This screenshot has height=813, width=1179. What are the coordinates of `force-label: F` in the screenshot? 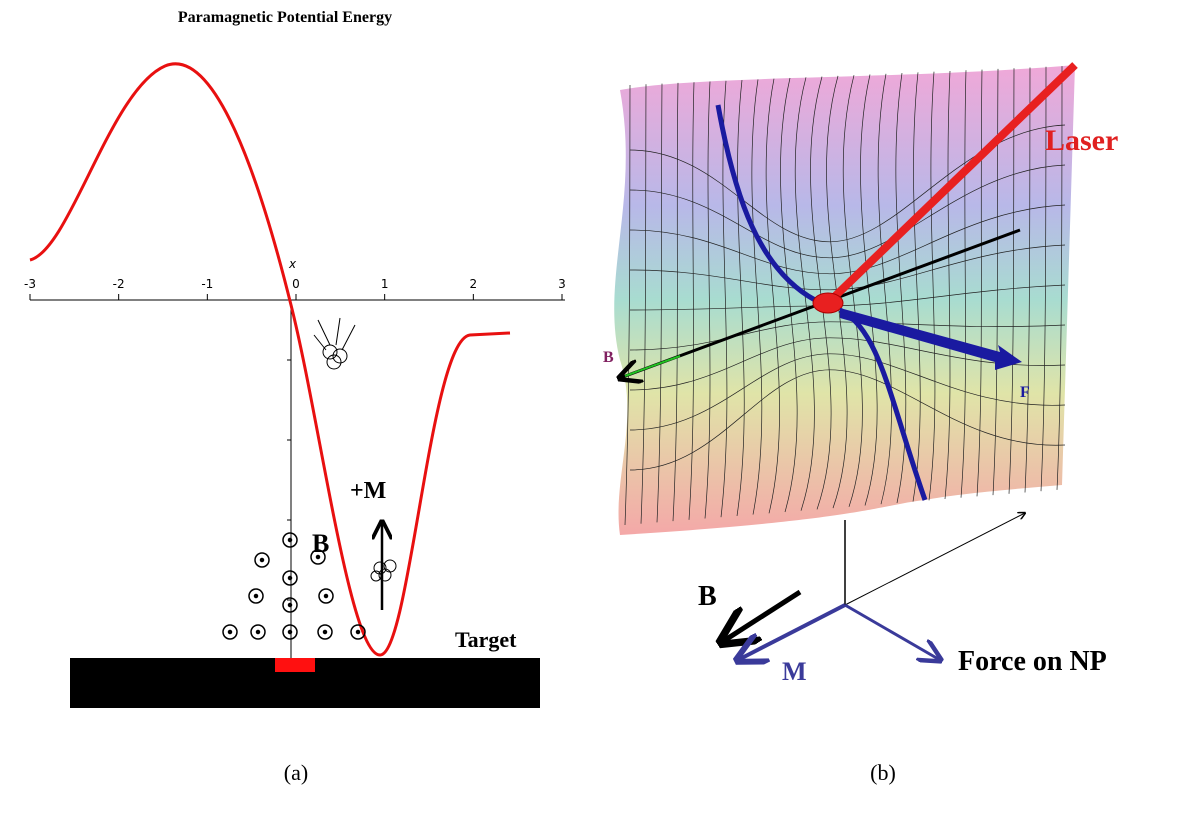 It's located at (1025, 392).